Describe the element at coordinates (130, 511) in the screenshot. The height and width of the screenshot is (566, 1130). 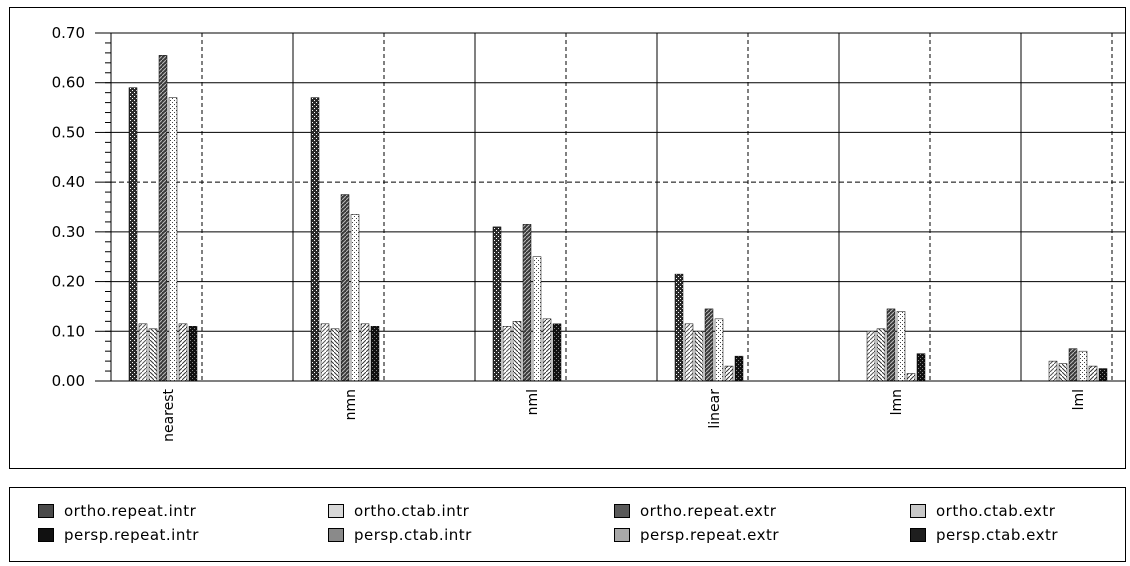
I see `legend-label: ortho.repeat.intr` at that location.